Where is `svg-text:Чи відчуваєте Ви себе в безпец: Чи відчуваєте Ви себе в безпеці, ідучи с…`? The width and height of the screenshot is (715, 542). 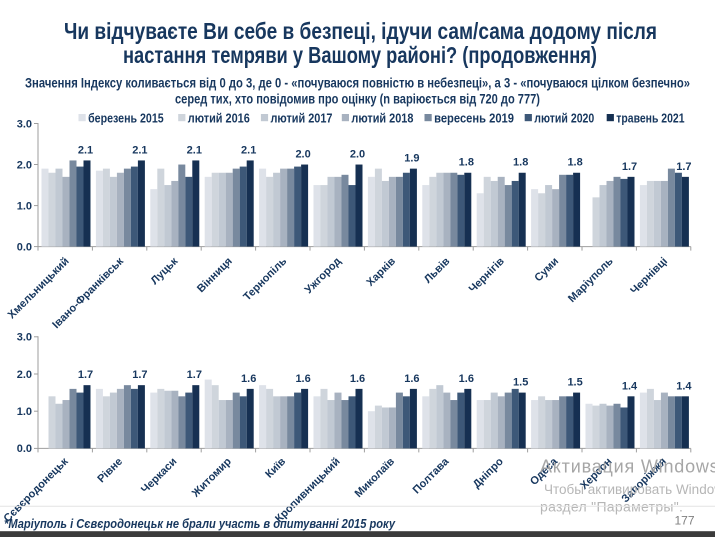
svg-text:Чи відчуваєте Ви себе в безпец: Чи відчуваєте Ви себе в безпеці, ідучи с… is located at coordinates (360, 31).